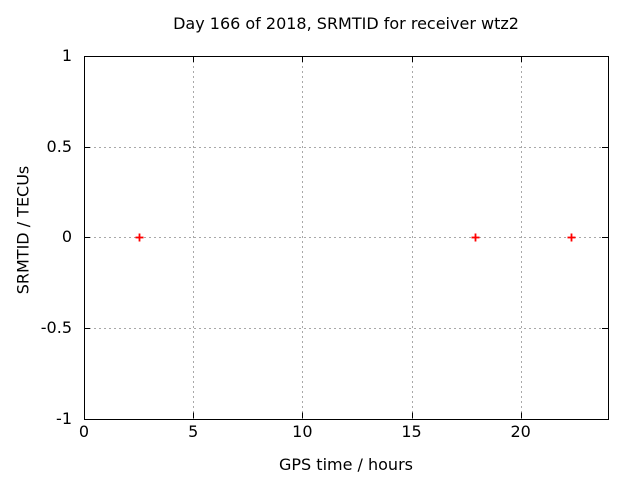 This screenshot has width=640, height=480. Describe the element at coordinates (66, 55) in the screenshot. I see `y-tick-label: 1` at that location.